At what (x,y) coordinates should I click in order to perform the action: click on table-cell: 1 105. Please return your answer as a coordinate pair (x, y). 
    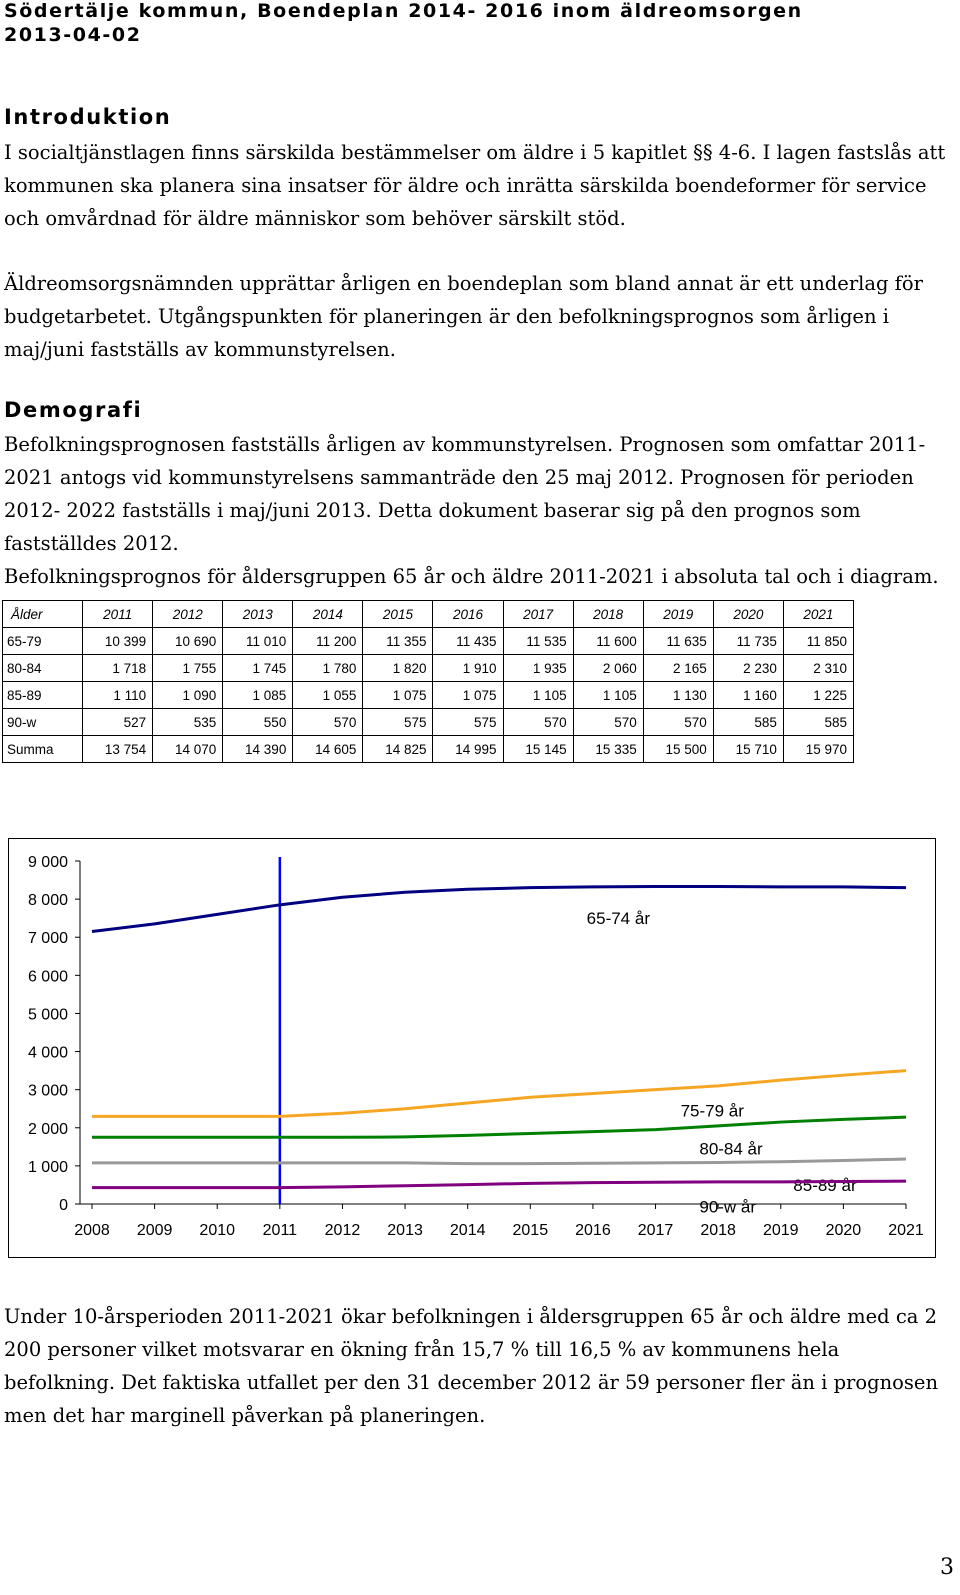
    Looking at the image, I should click on (538, 695).